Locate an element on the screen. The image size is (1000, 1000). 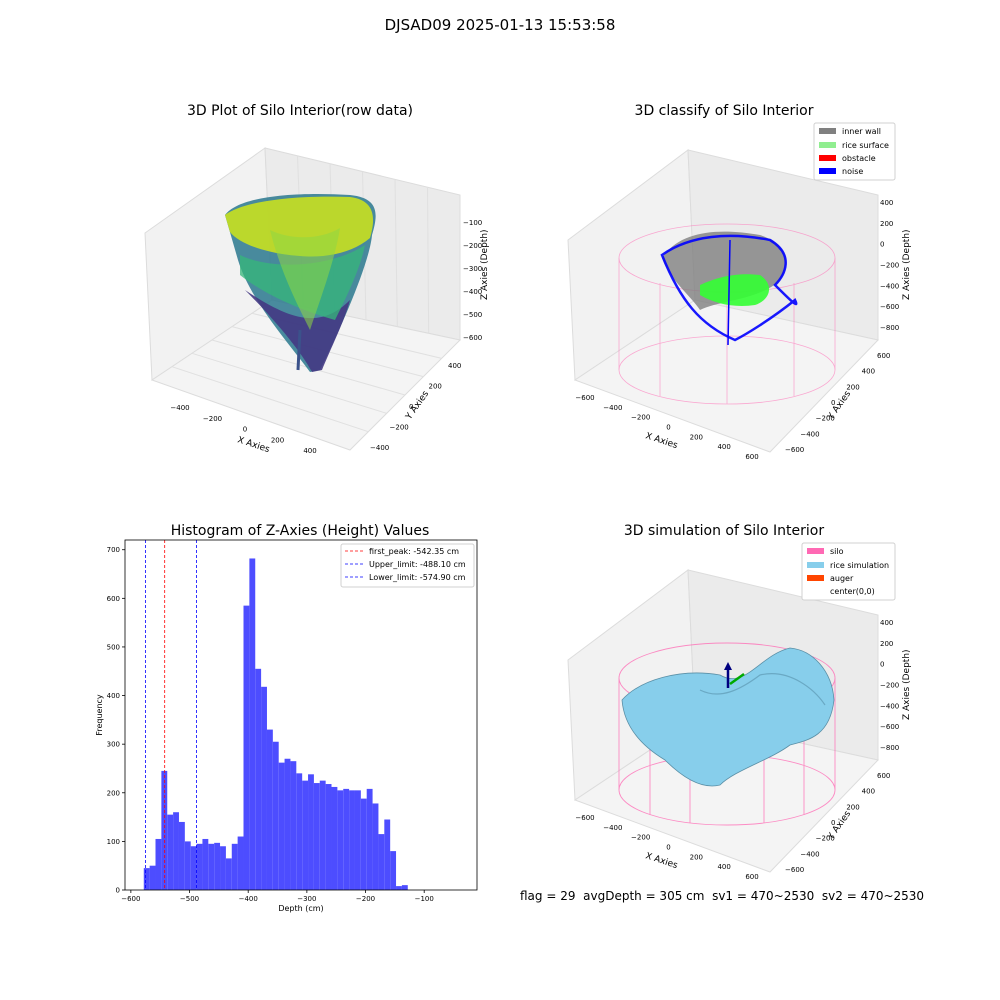
panel4-silo-top is located at coordinates (727, 678).